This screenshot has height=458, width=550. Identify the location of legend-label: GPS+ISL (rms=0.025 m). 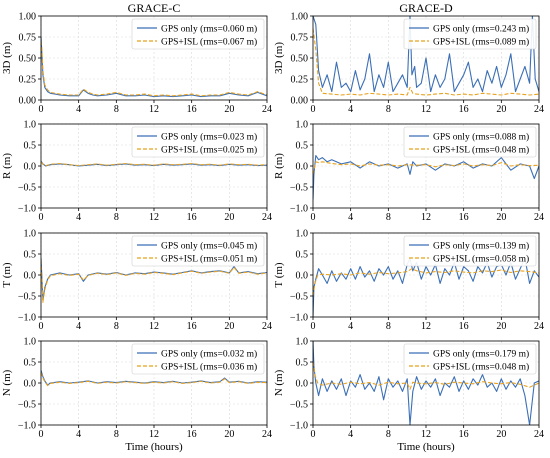
(209, 150).